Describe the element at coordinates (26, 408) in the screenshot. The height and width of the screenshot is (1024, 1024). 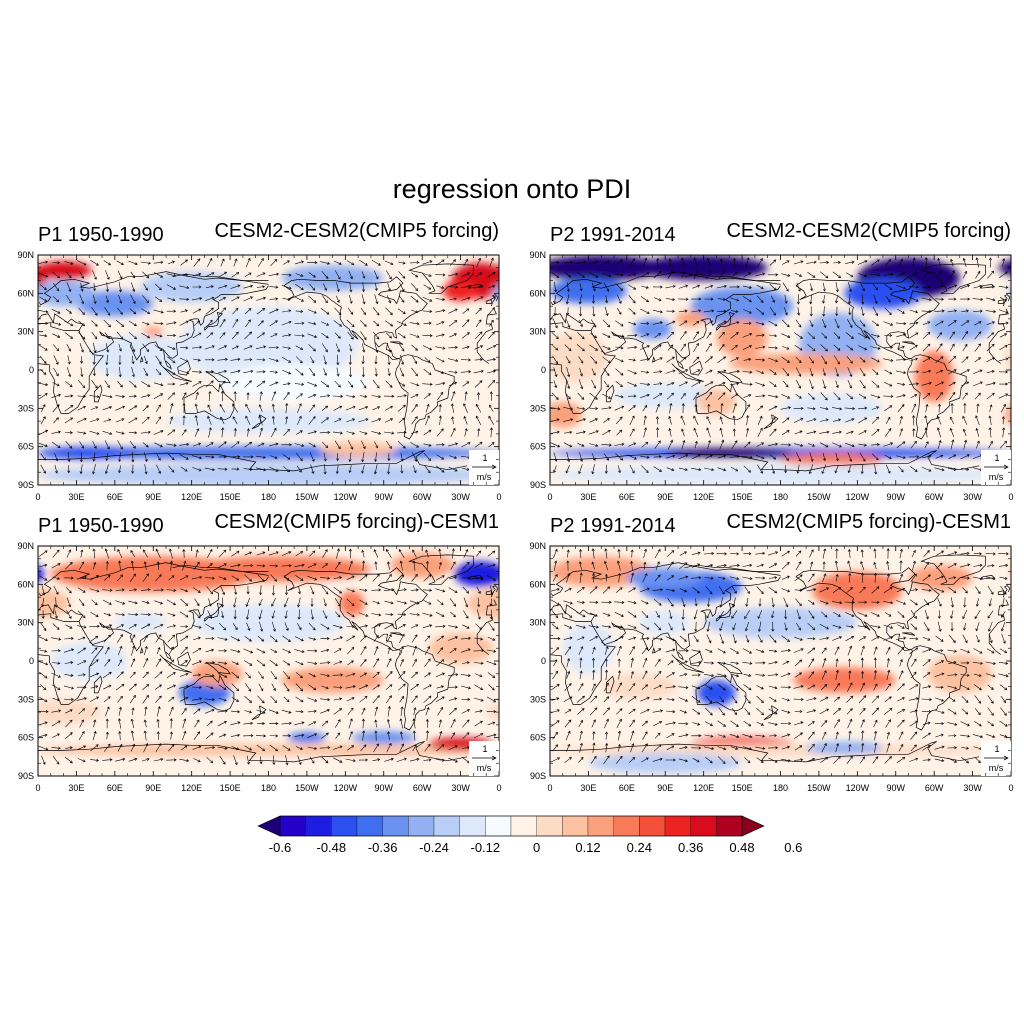
I see `lat-tick-label: 30S` at that location.